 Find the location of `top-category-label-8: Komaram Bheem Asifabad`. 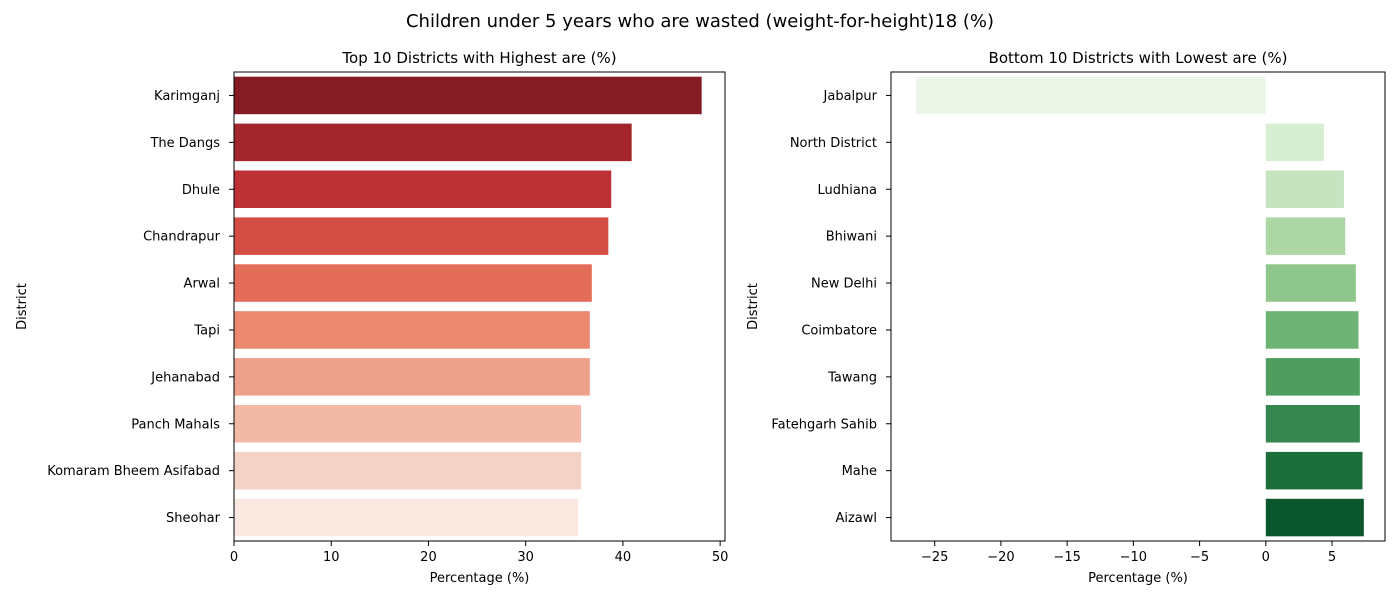

top-category-label-8: Komaram Bheem Asifabad is located at coordinates (133, 471).